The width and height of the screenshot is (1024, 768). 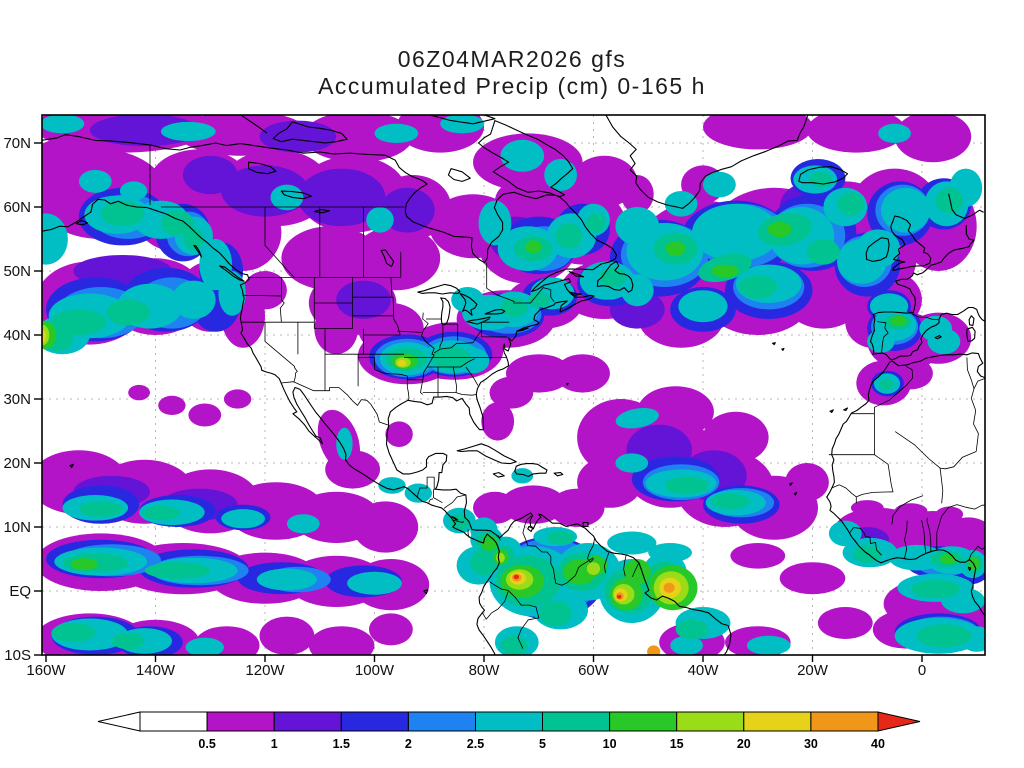 What do you see at coordinates (704, 670) in the screenshot?
I see `lon-tick-label: 40W` at bounding box center [704, 670].